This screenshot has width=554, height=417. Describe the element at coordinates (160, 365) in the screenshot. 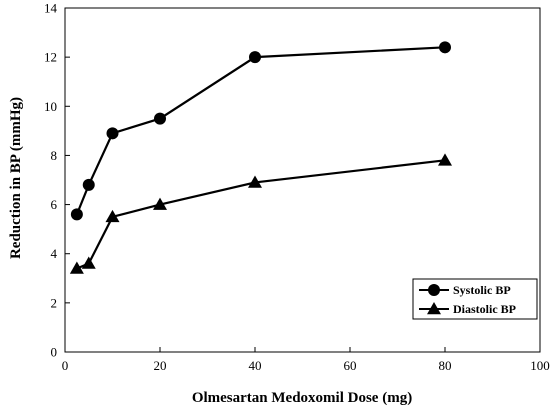

I see `x-tick-label: 20` at that location.